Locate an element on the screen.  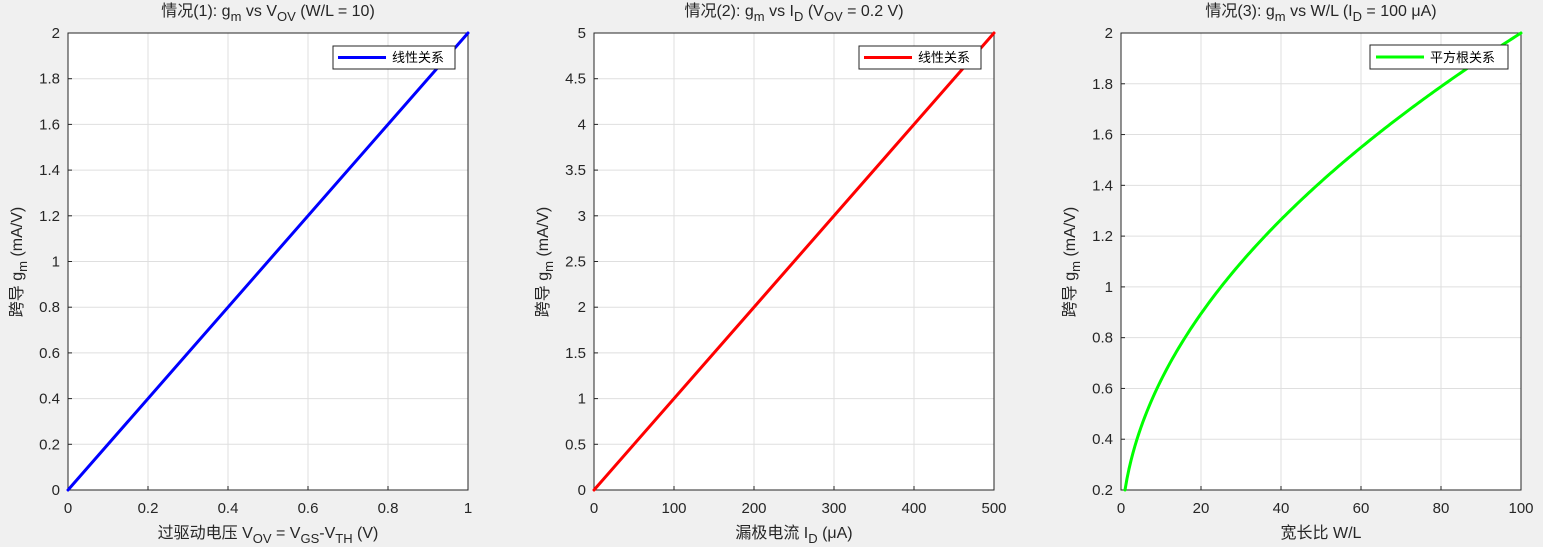
x-axis-label: 宽长比 W/L is located at coordinates (1321, 533).